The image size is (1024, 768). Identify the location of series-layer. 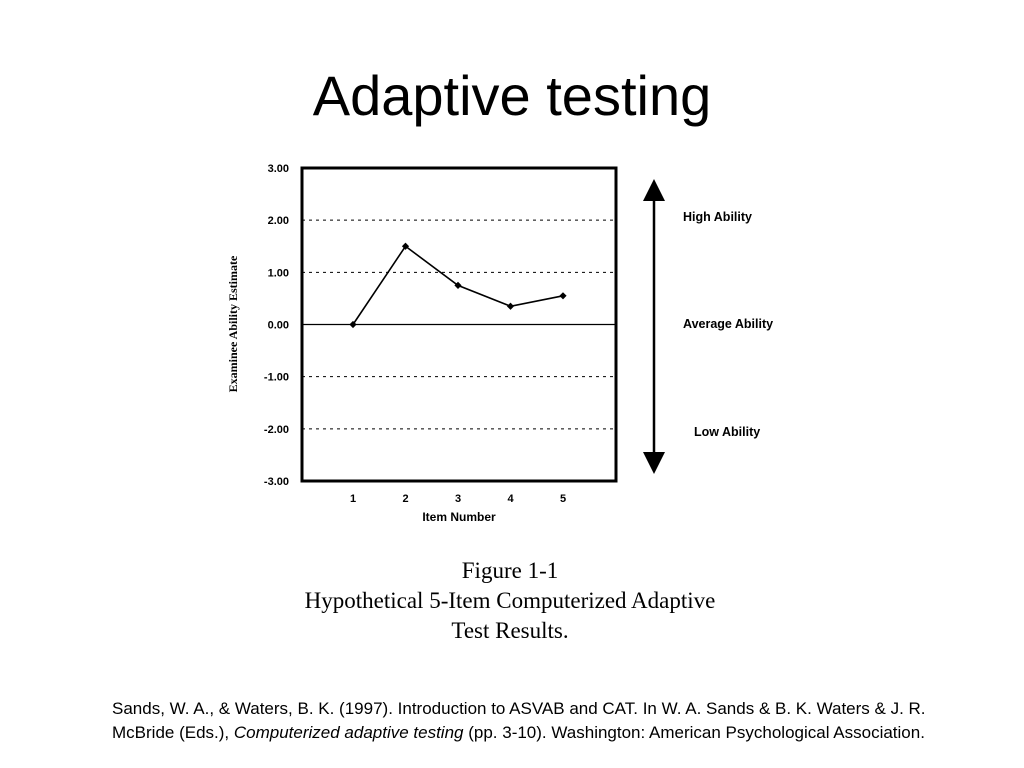
(458, 285).